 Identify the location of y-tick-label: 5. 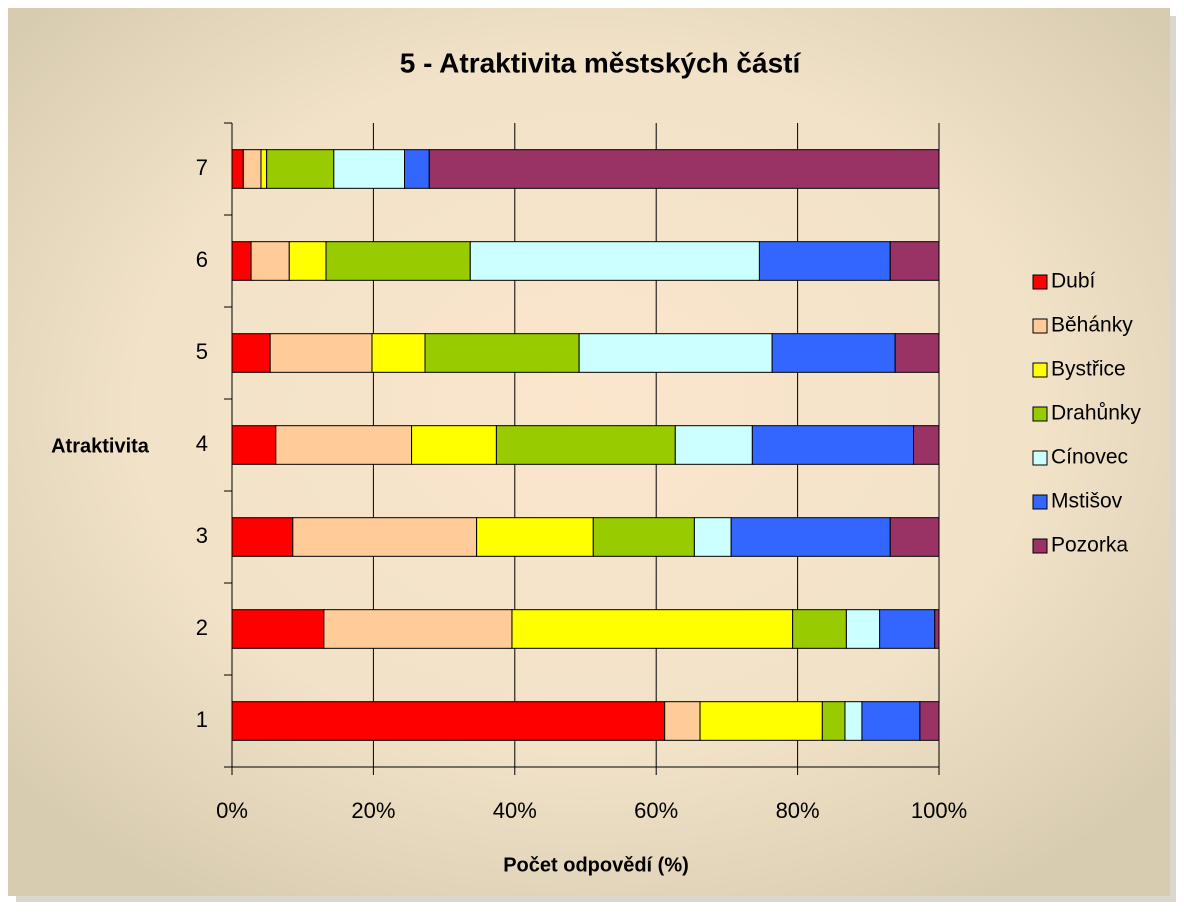
(202, 351).